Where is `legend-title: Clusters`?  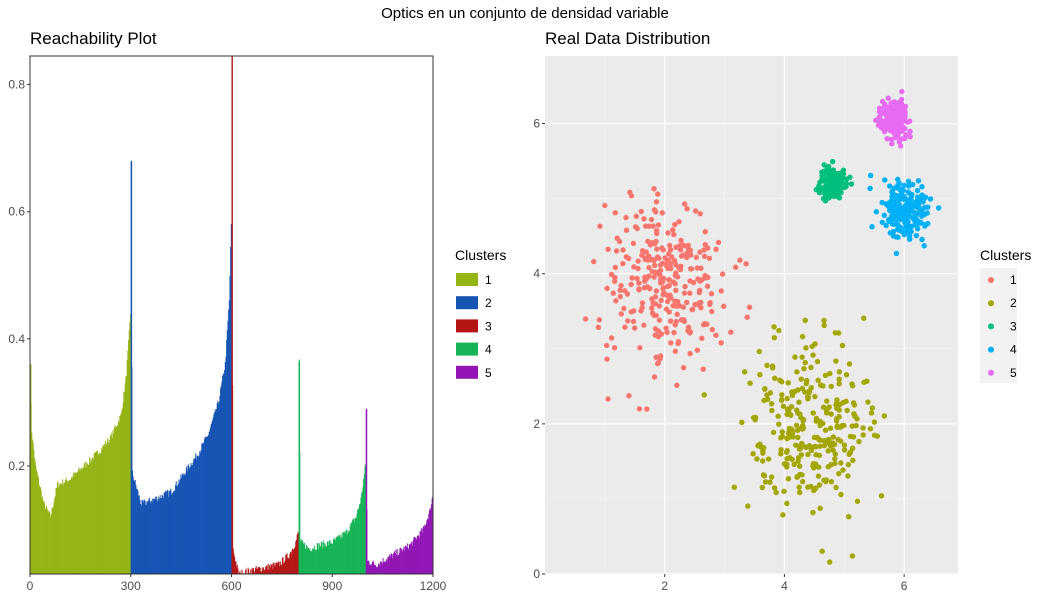 legend-title: Clusters is located at coordinates (480, 255).